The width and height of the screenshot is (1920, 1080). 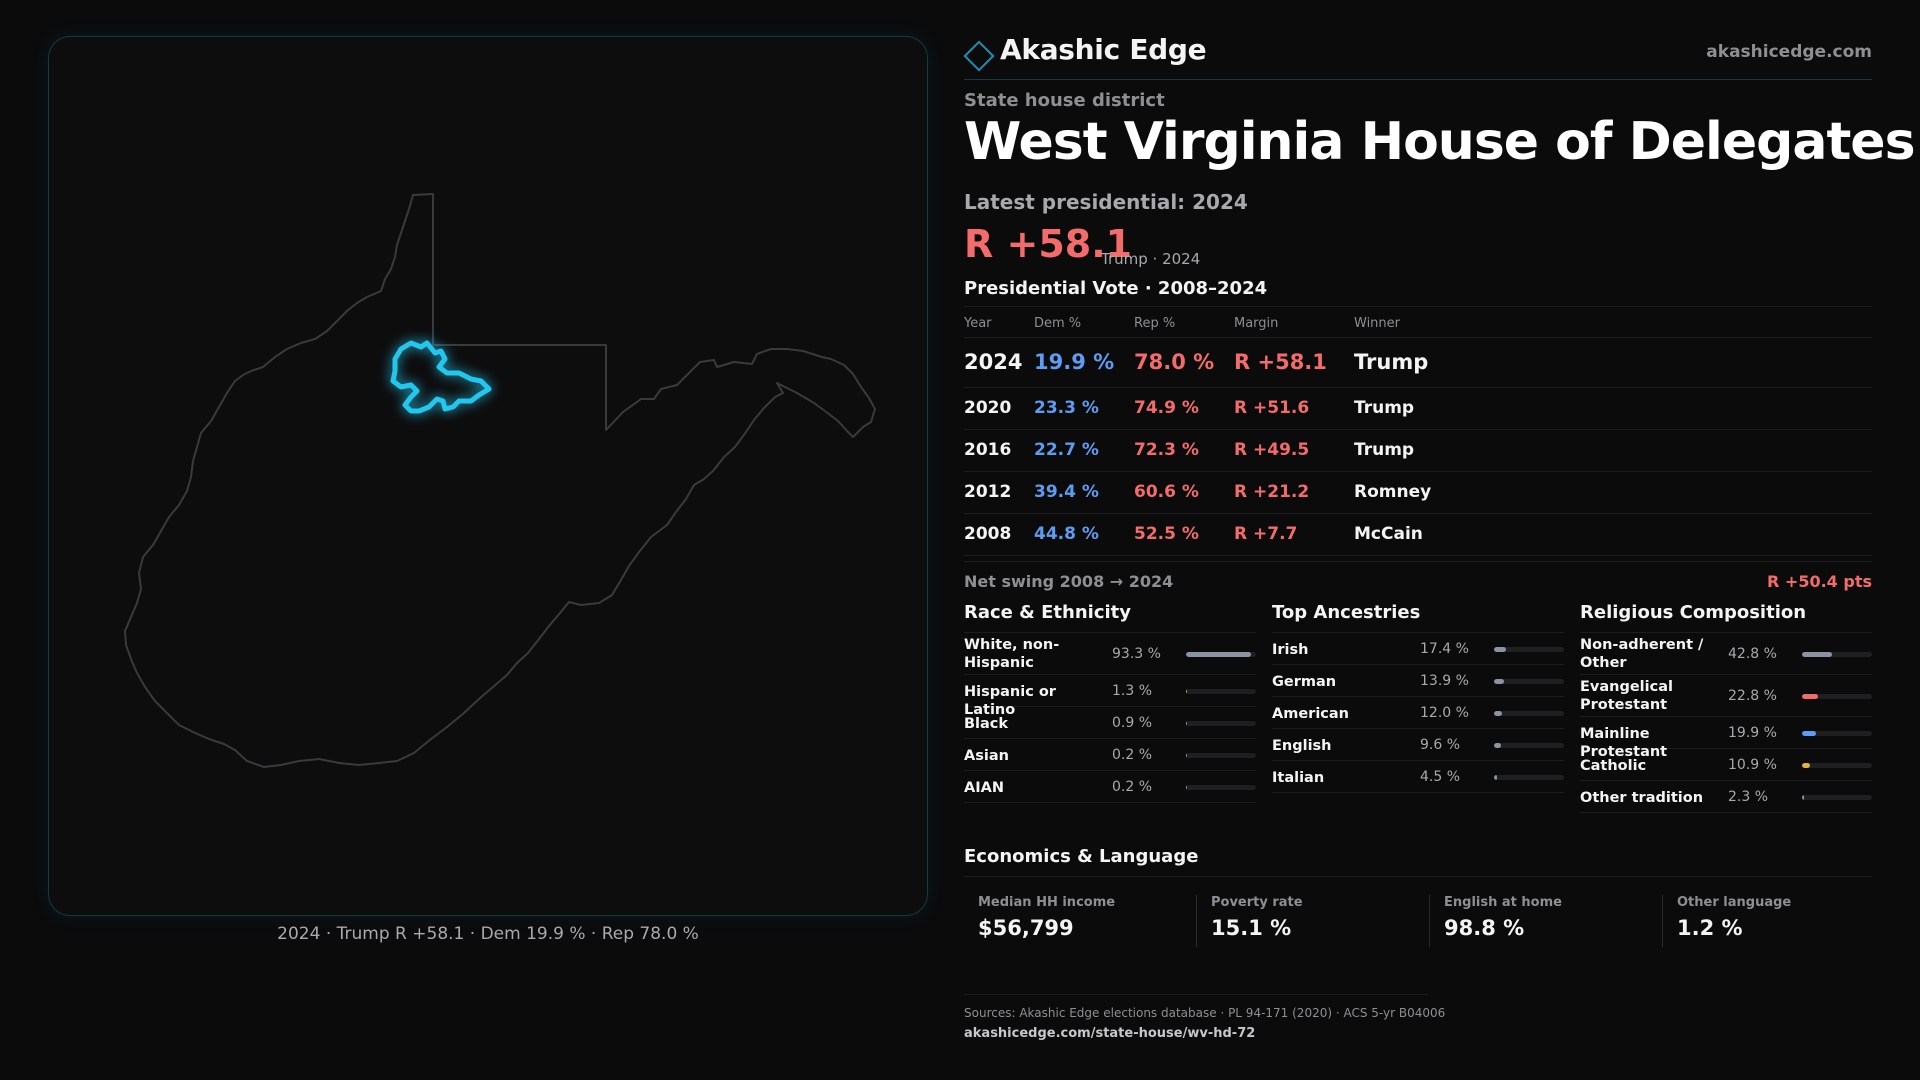 I want to click on item-pct: 2.3 %, so click(x=1748, y=797).